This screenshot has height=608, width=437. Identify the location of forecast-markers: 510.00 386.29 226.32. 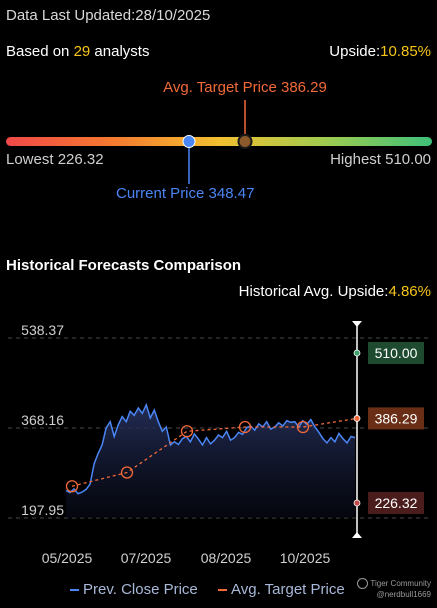
(388, 428).